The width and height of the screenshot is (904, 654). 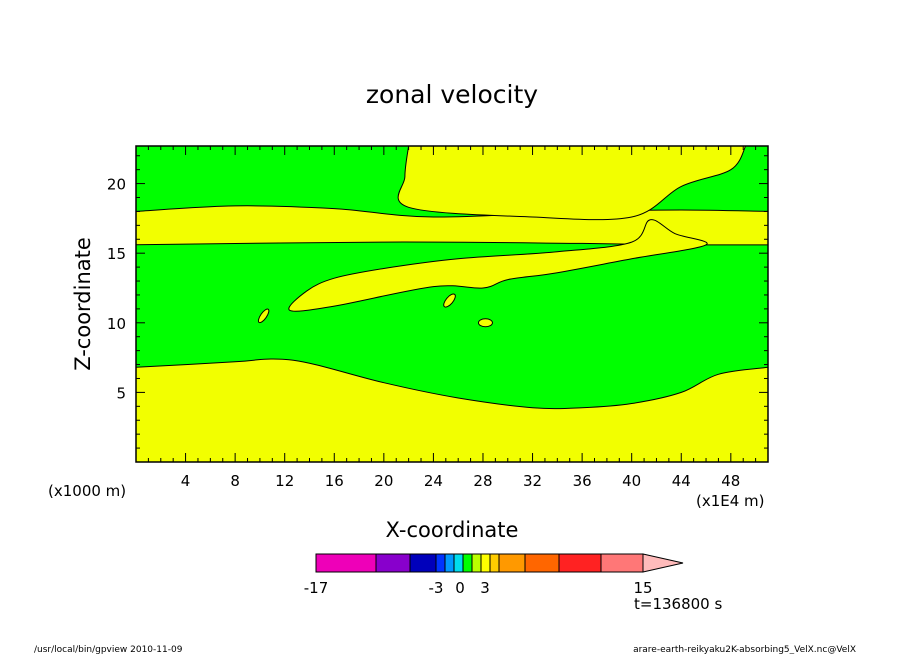 What do you see at coordinates (730, 501) in the screenshot?
I see `x-unit-label: (x1E4 m)` at bounding box center [730, 501].